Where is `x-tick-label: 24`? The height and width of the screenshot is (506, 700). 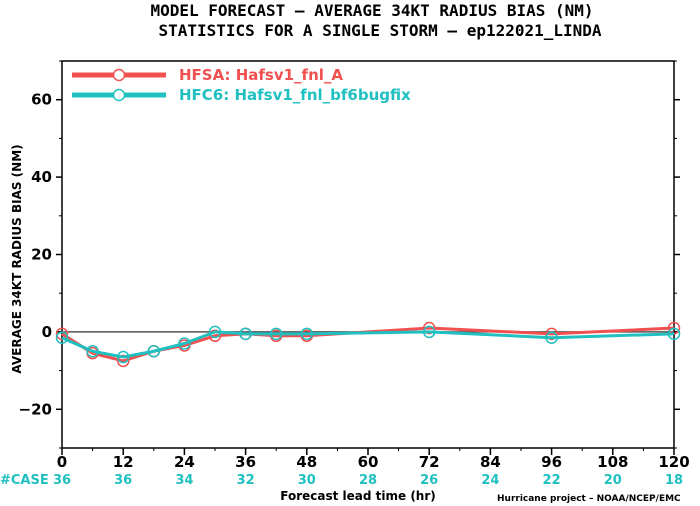 x-tick-label: 24 is located at coordinates (184, 462).